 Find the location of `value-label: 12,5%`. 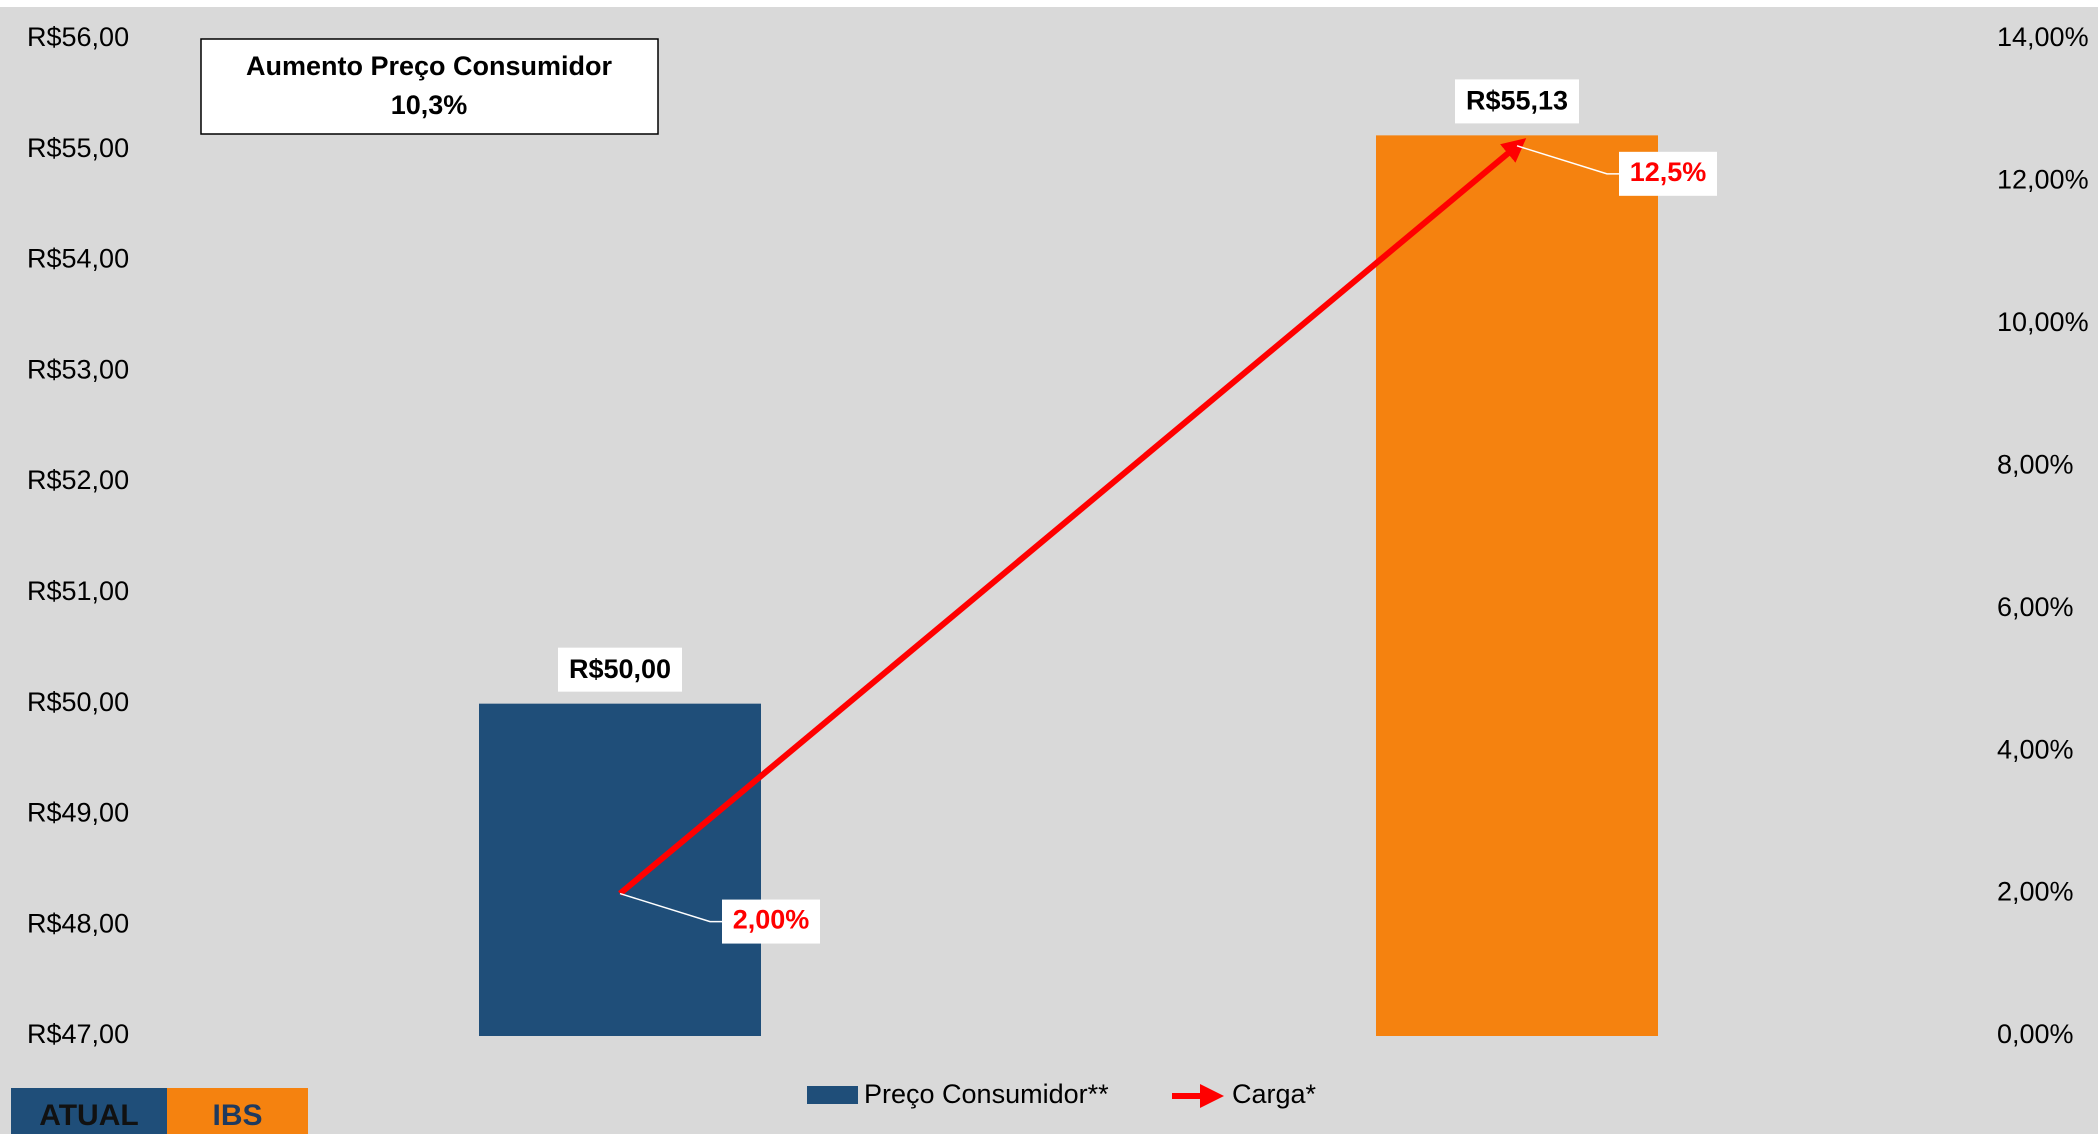

value-label: 12,5% is located at coordinates (1668, 172).